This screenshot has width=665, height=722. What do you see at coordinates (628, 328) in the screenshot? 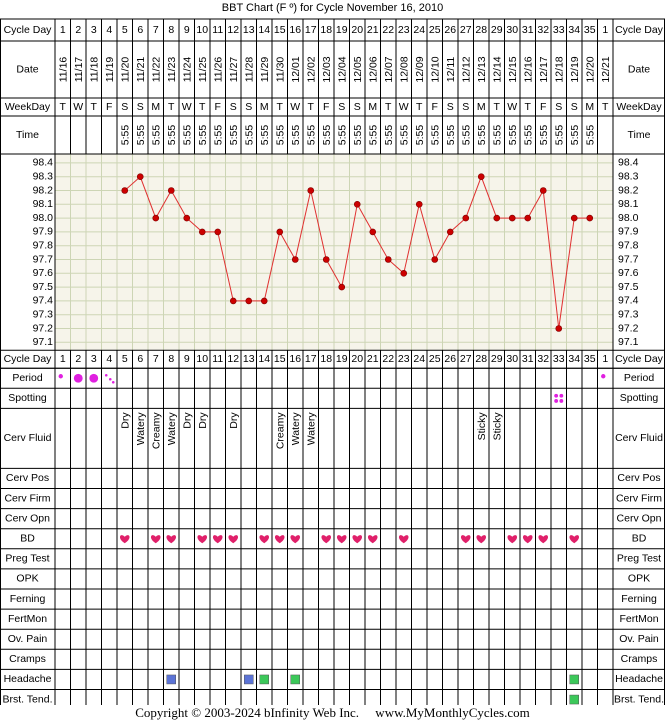
I see `y-tick-label: 97.2` at bounding box center [628, 328].